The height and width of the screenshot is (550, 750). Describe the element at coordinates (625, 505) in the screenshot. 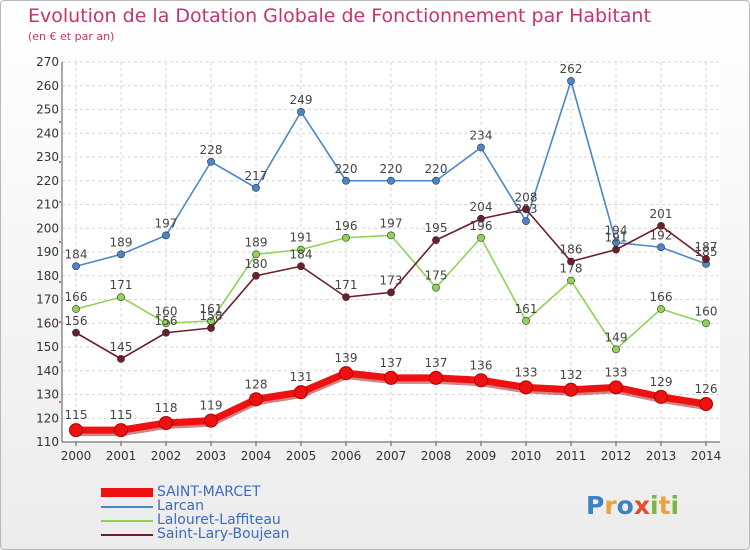

I see `logo-letter: o` at that location.